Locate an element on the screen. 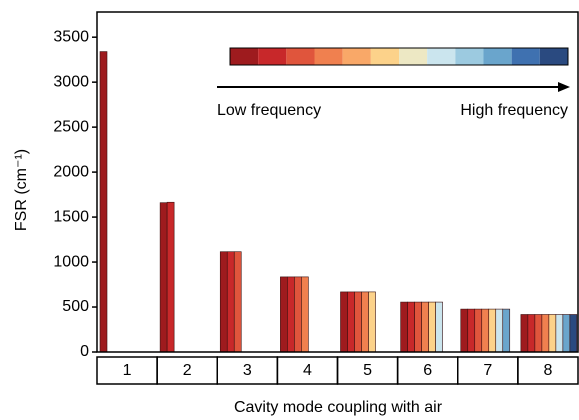  colorbar-high-label: High frequency is located at coordinates (514, 110).